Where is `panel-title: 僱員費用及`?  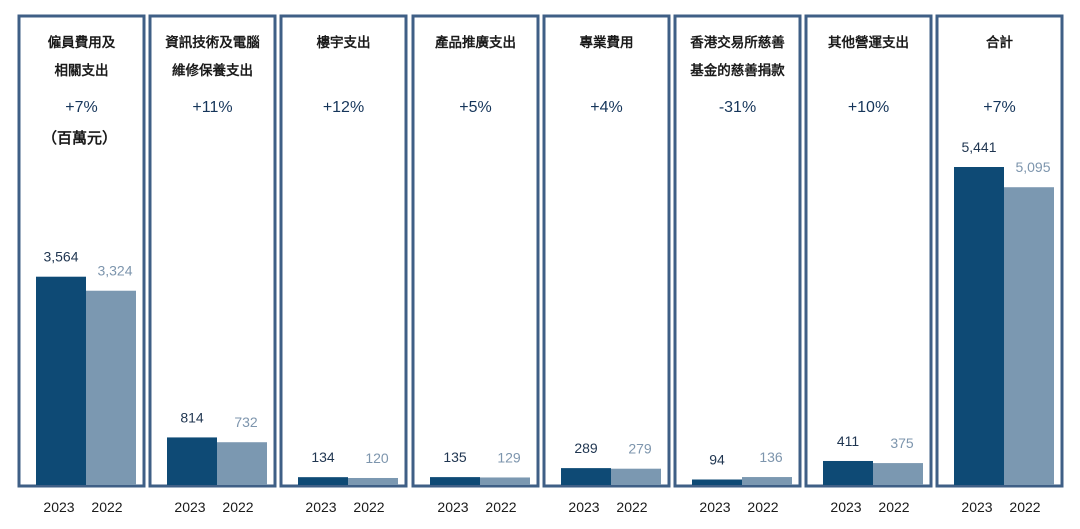
panel-title: 僱員費用及 is located at coordinates (82, 42).